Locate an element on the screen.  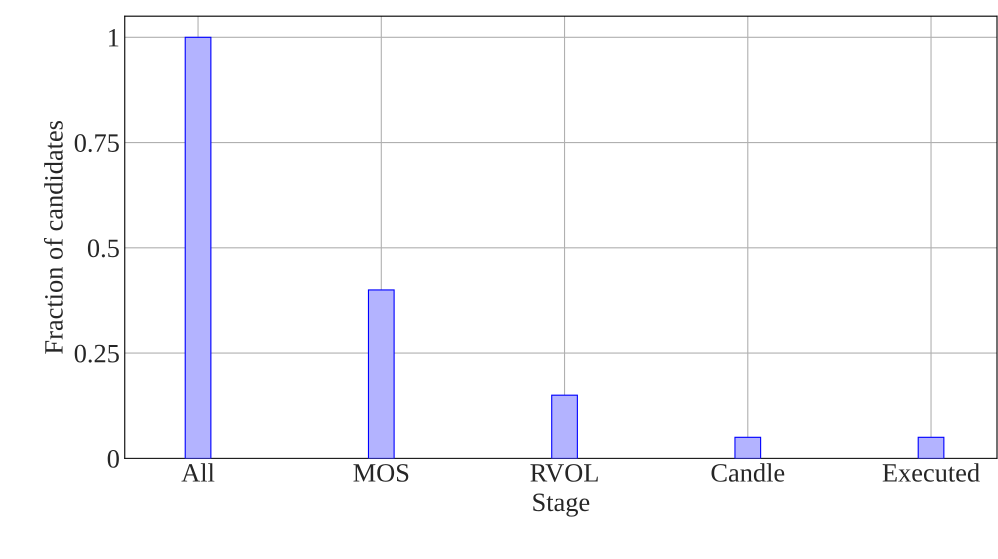
x-tick-label: All is located at coordinates (197, 472).